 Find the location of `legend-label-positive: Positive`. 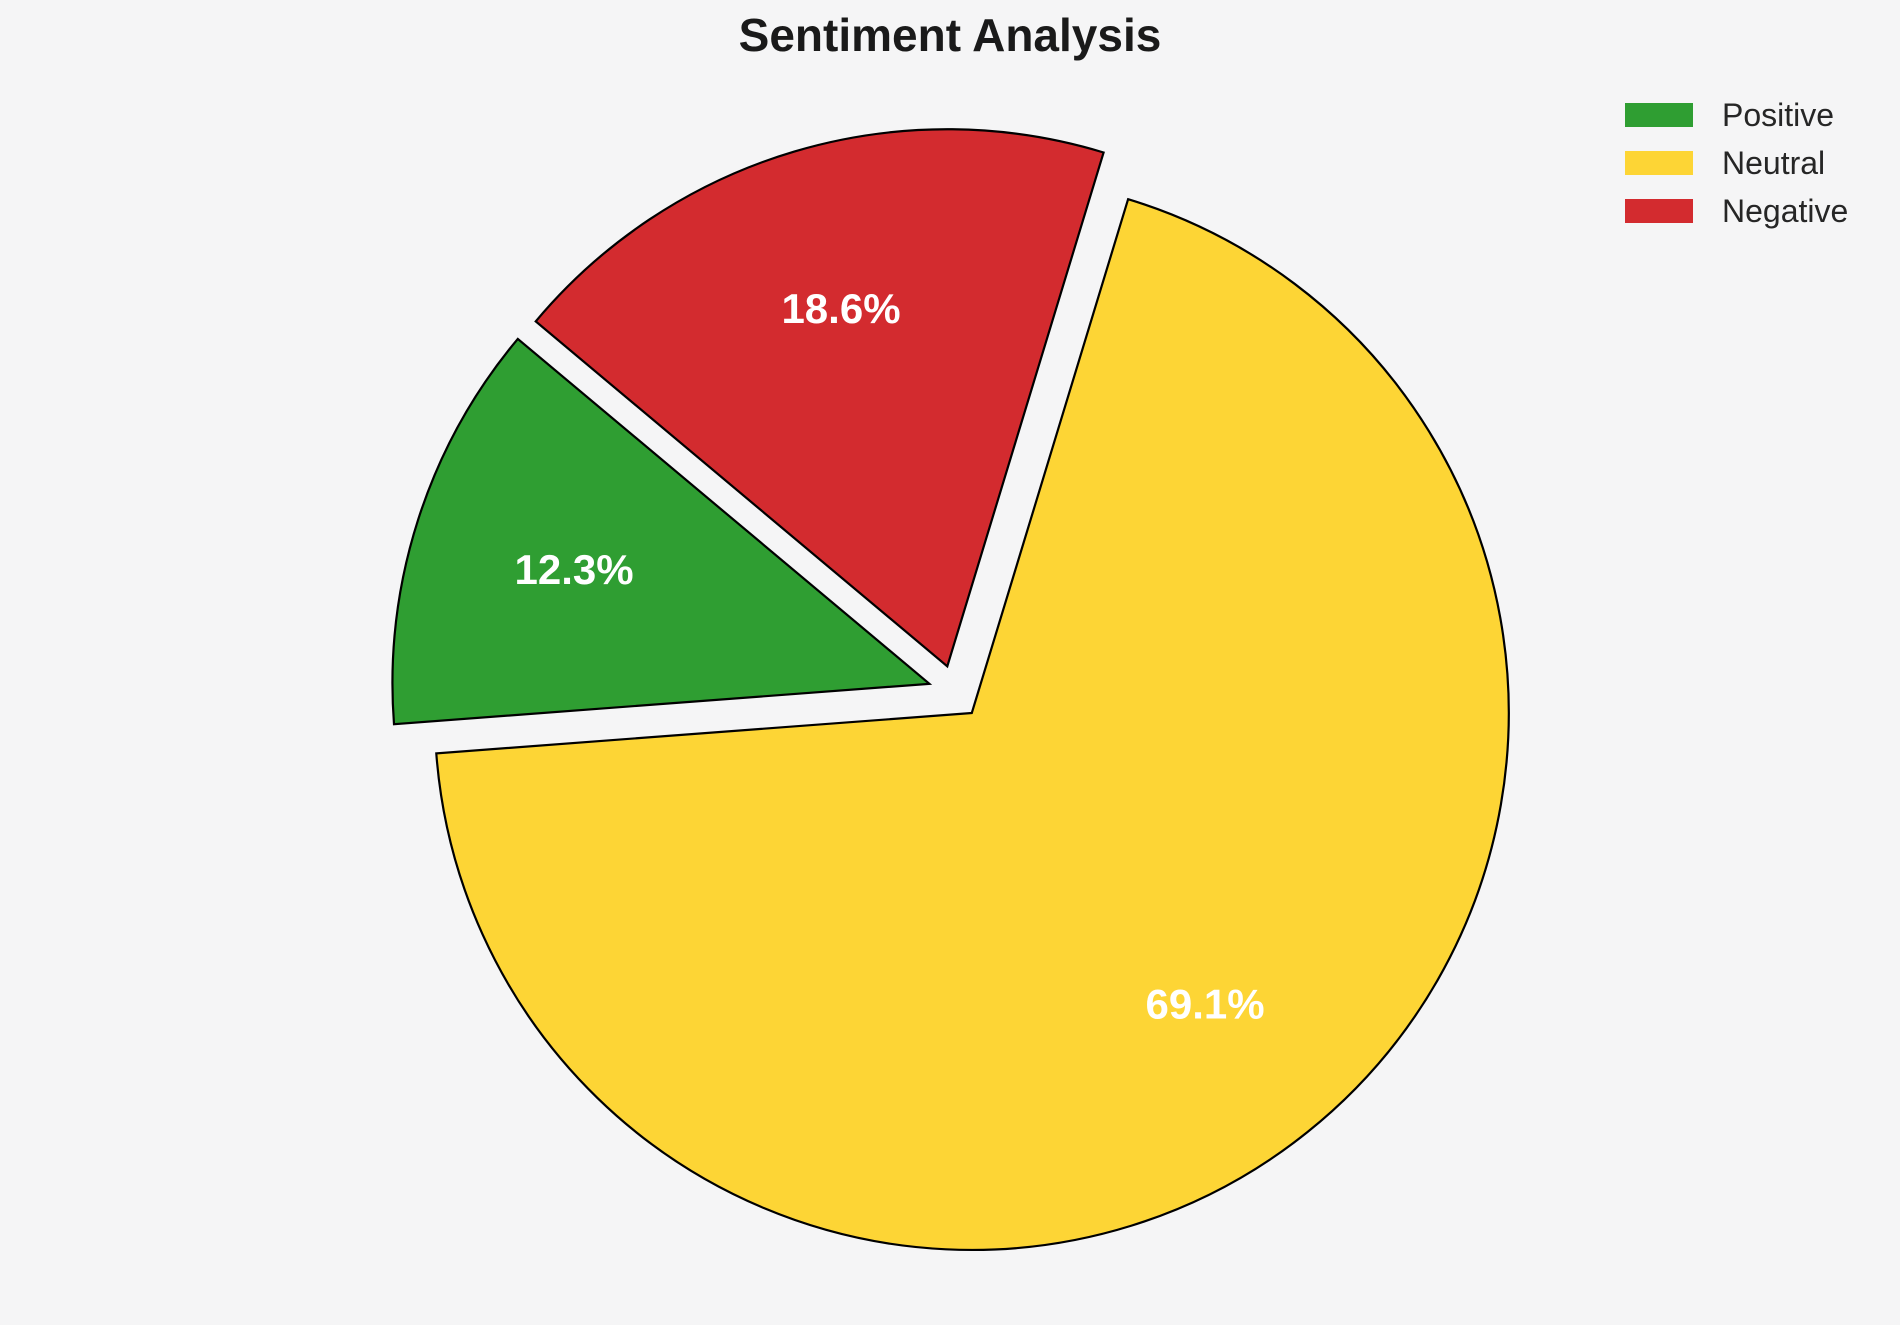

legend-label-positive: Positive is located at coordinates (1778, 115).